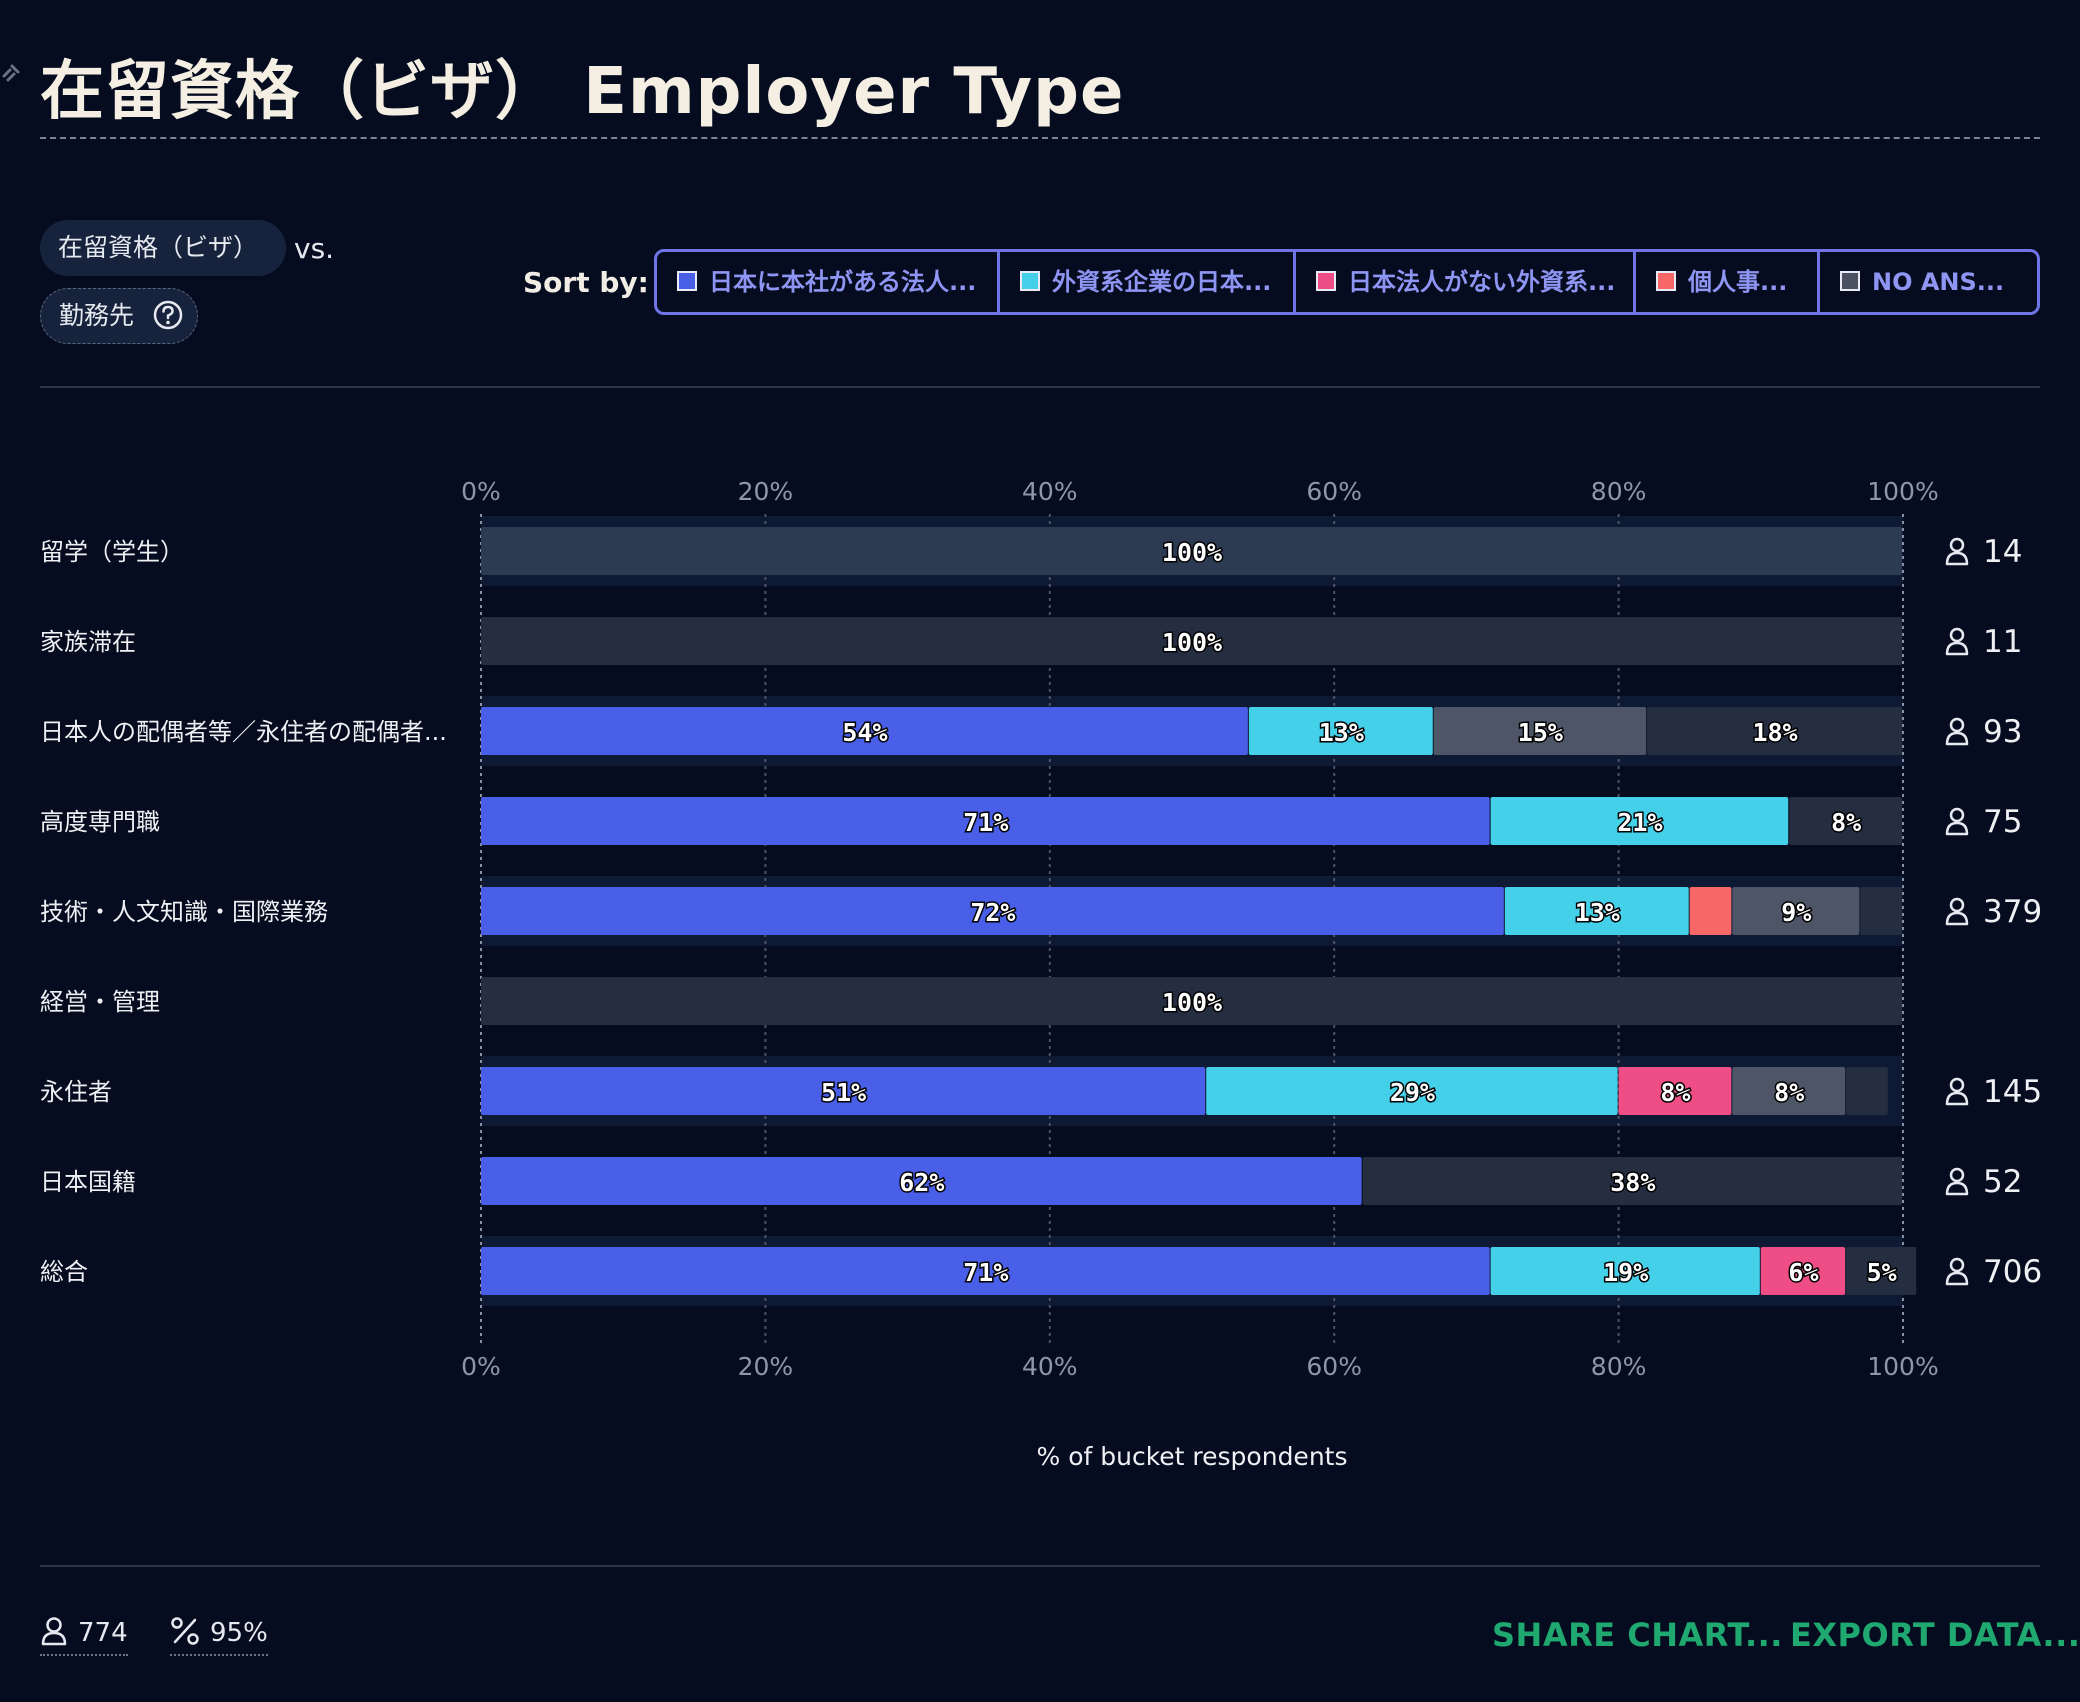 The image size is (2080, 1702). What do you see at coordinates (97, 315) in the screenshot?
I see `compare-b-label: 勤務先` at bounding box center [97, 315].